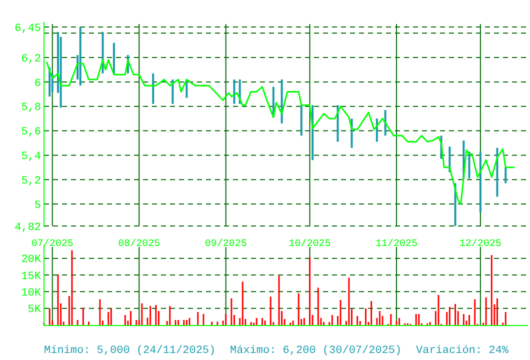  What do you see at coordinates (37, 84) in the screenshot?
I see `y-tick-label: 6` at bounding box center [37, 84].